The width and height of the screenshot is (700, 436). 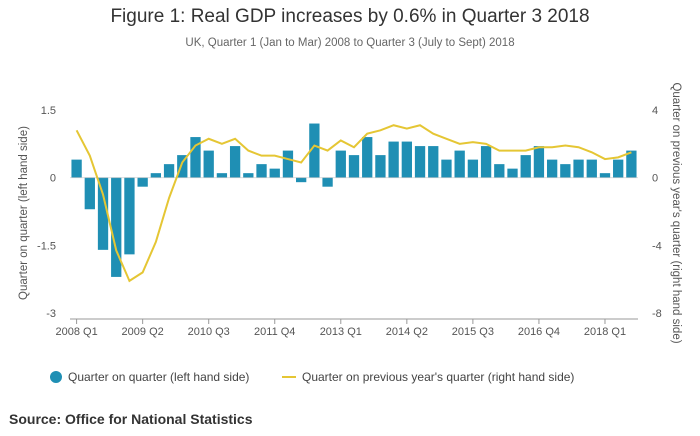 I want to click on bar-2012-q1, so click(x=288, y=164).